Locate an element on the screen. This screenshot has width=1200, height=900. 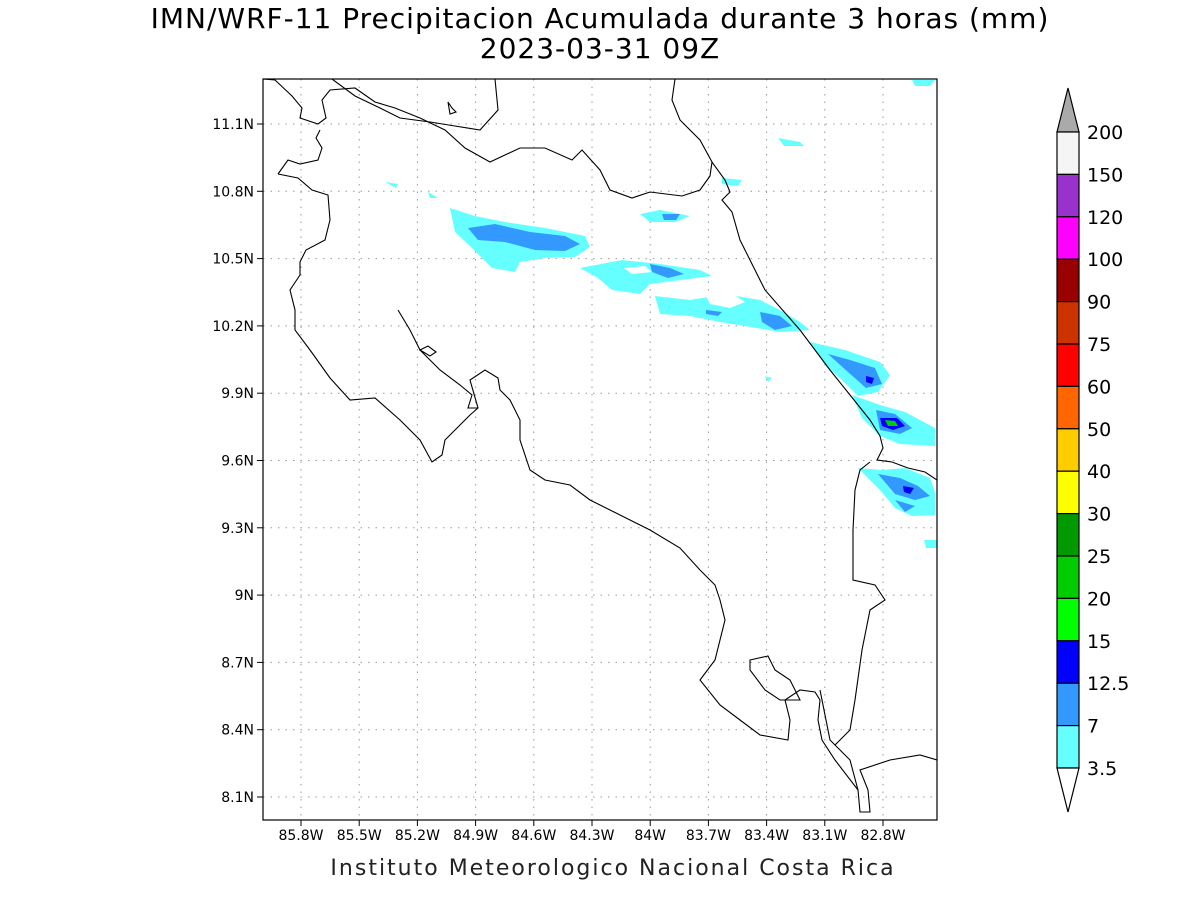
precip-peak-area is located at coordinates (891, 423).